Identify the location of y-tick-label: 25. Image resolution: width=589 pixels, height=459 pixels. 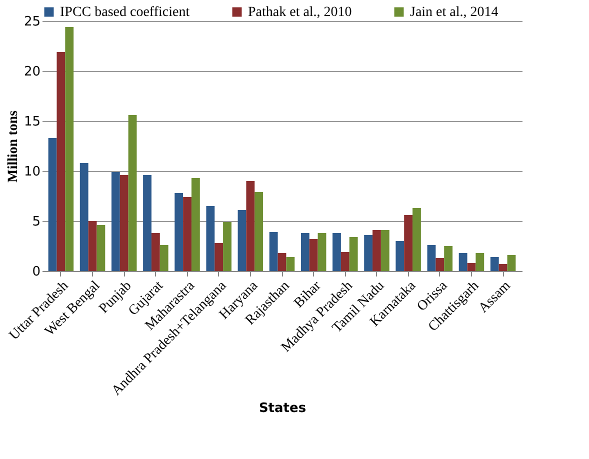
(32, 22).